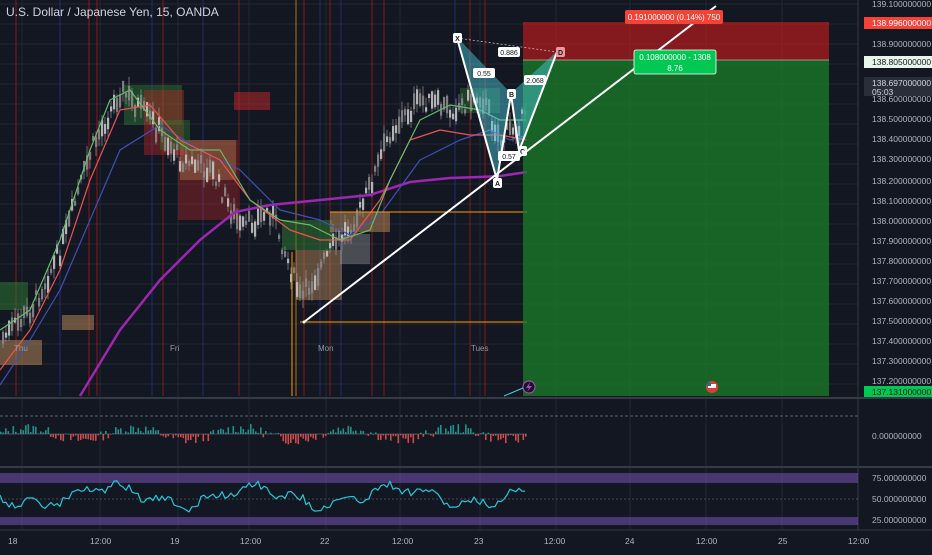 Image resolution: width=932 pixels, height=555 pixels. What do you see at coordinates (484, 74) in the screenshot?
I see `pattern-ratio-label: 0.55` at bounding box center [484, 74].